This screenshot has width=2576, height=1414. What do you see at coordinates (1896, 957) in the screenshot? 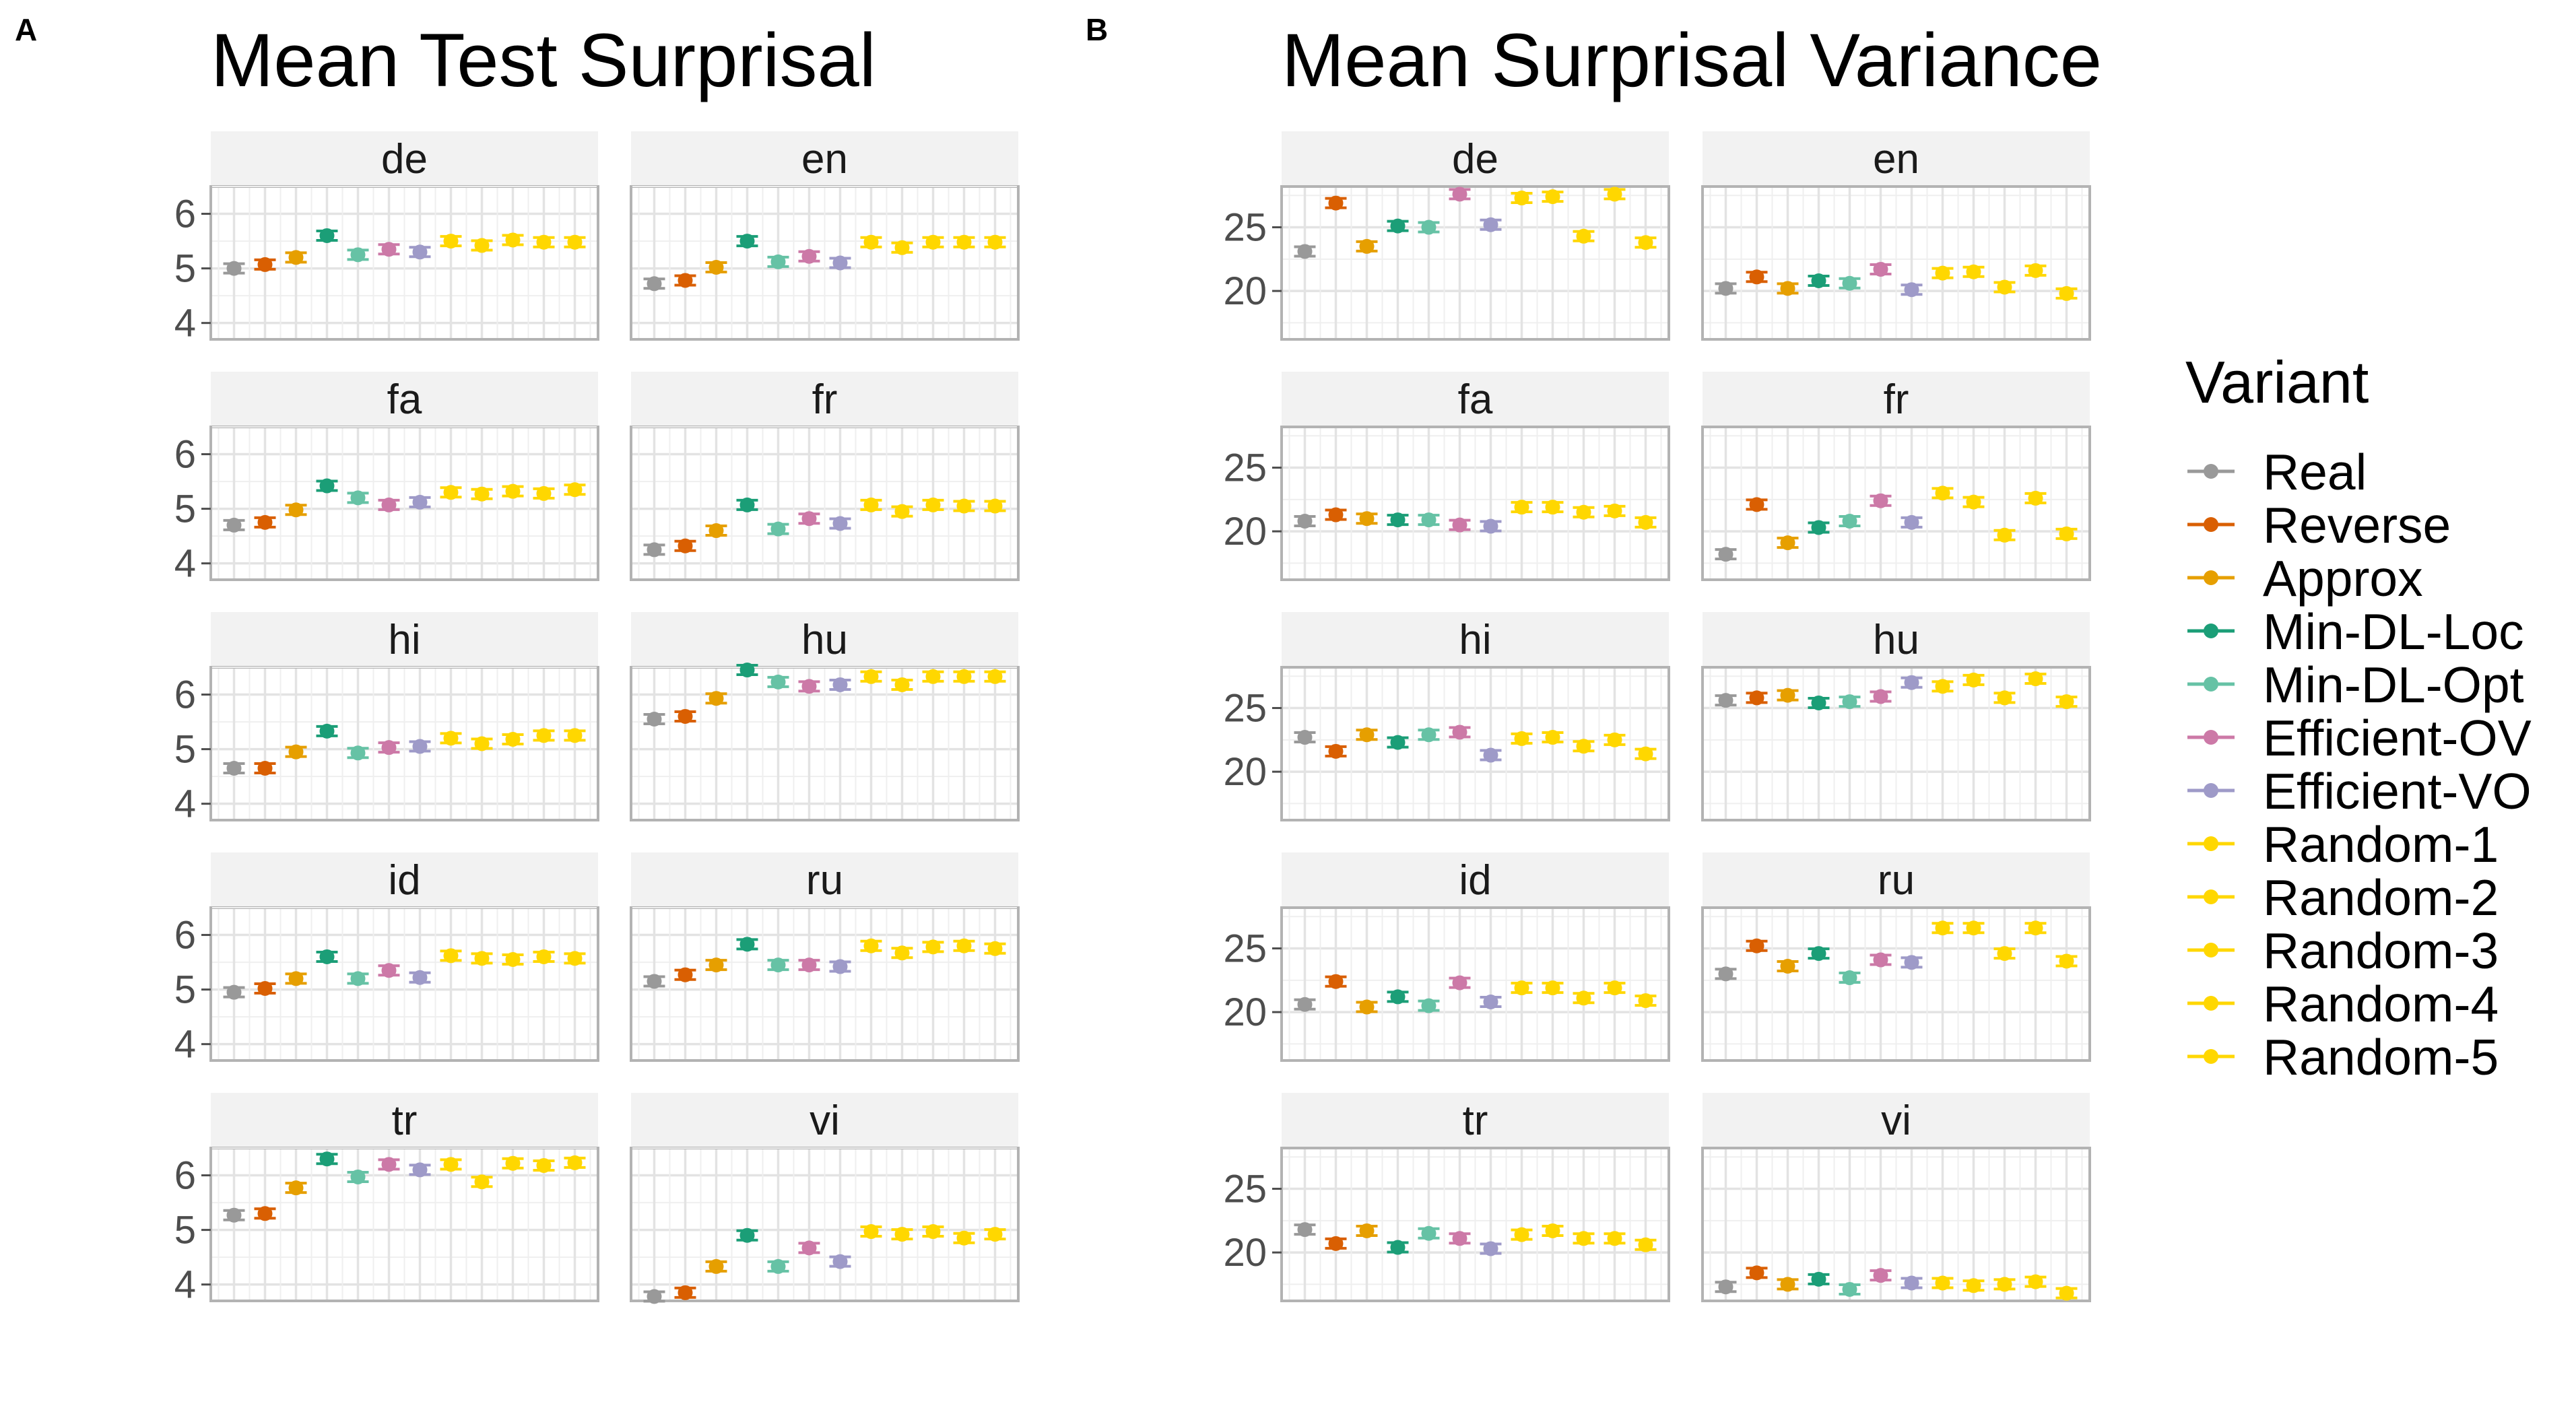
I see `facet-ru: ru` at bounding box center [1896, 957].